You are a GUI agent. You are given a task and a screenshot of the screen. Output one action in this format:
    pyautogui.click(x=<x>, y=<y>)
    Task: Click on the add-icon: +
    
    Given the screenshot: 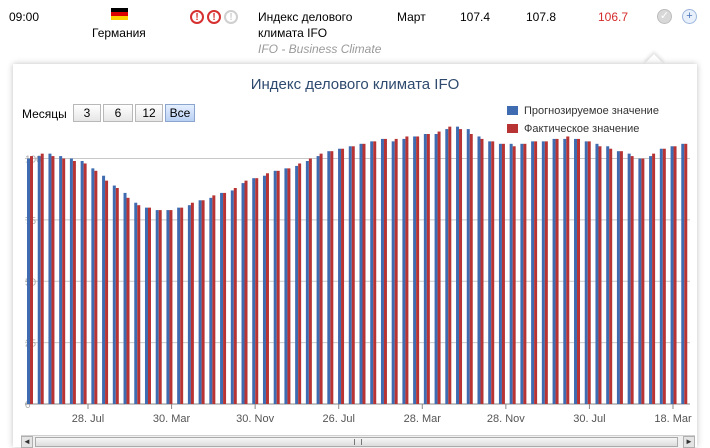 What is the action you would take?
    pyautogui.click(x=689, y=16)
    